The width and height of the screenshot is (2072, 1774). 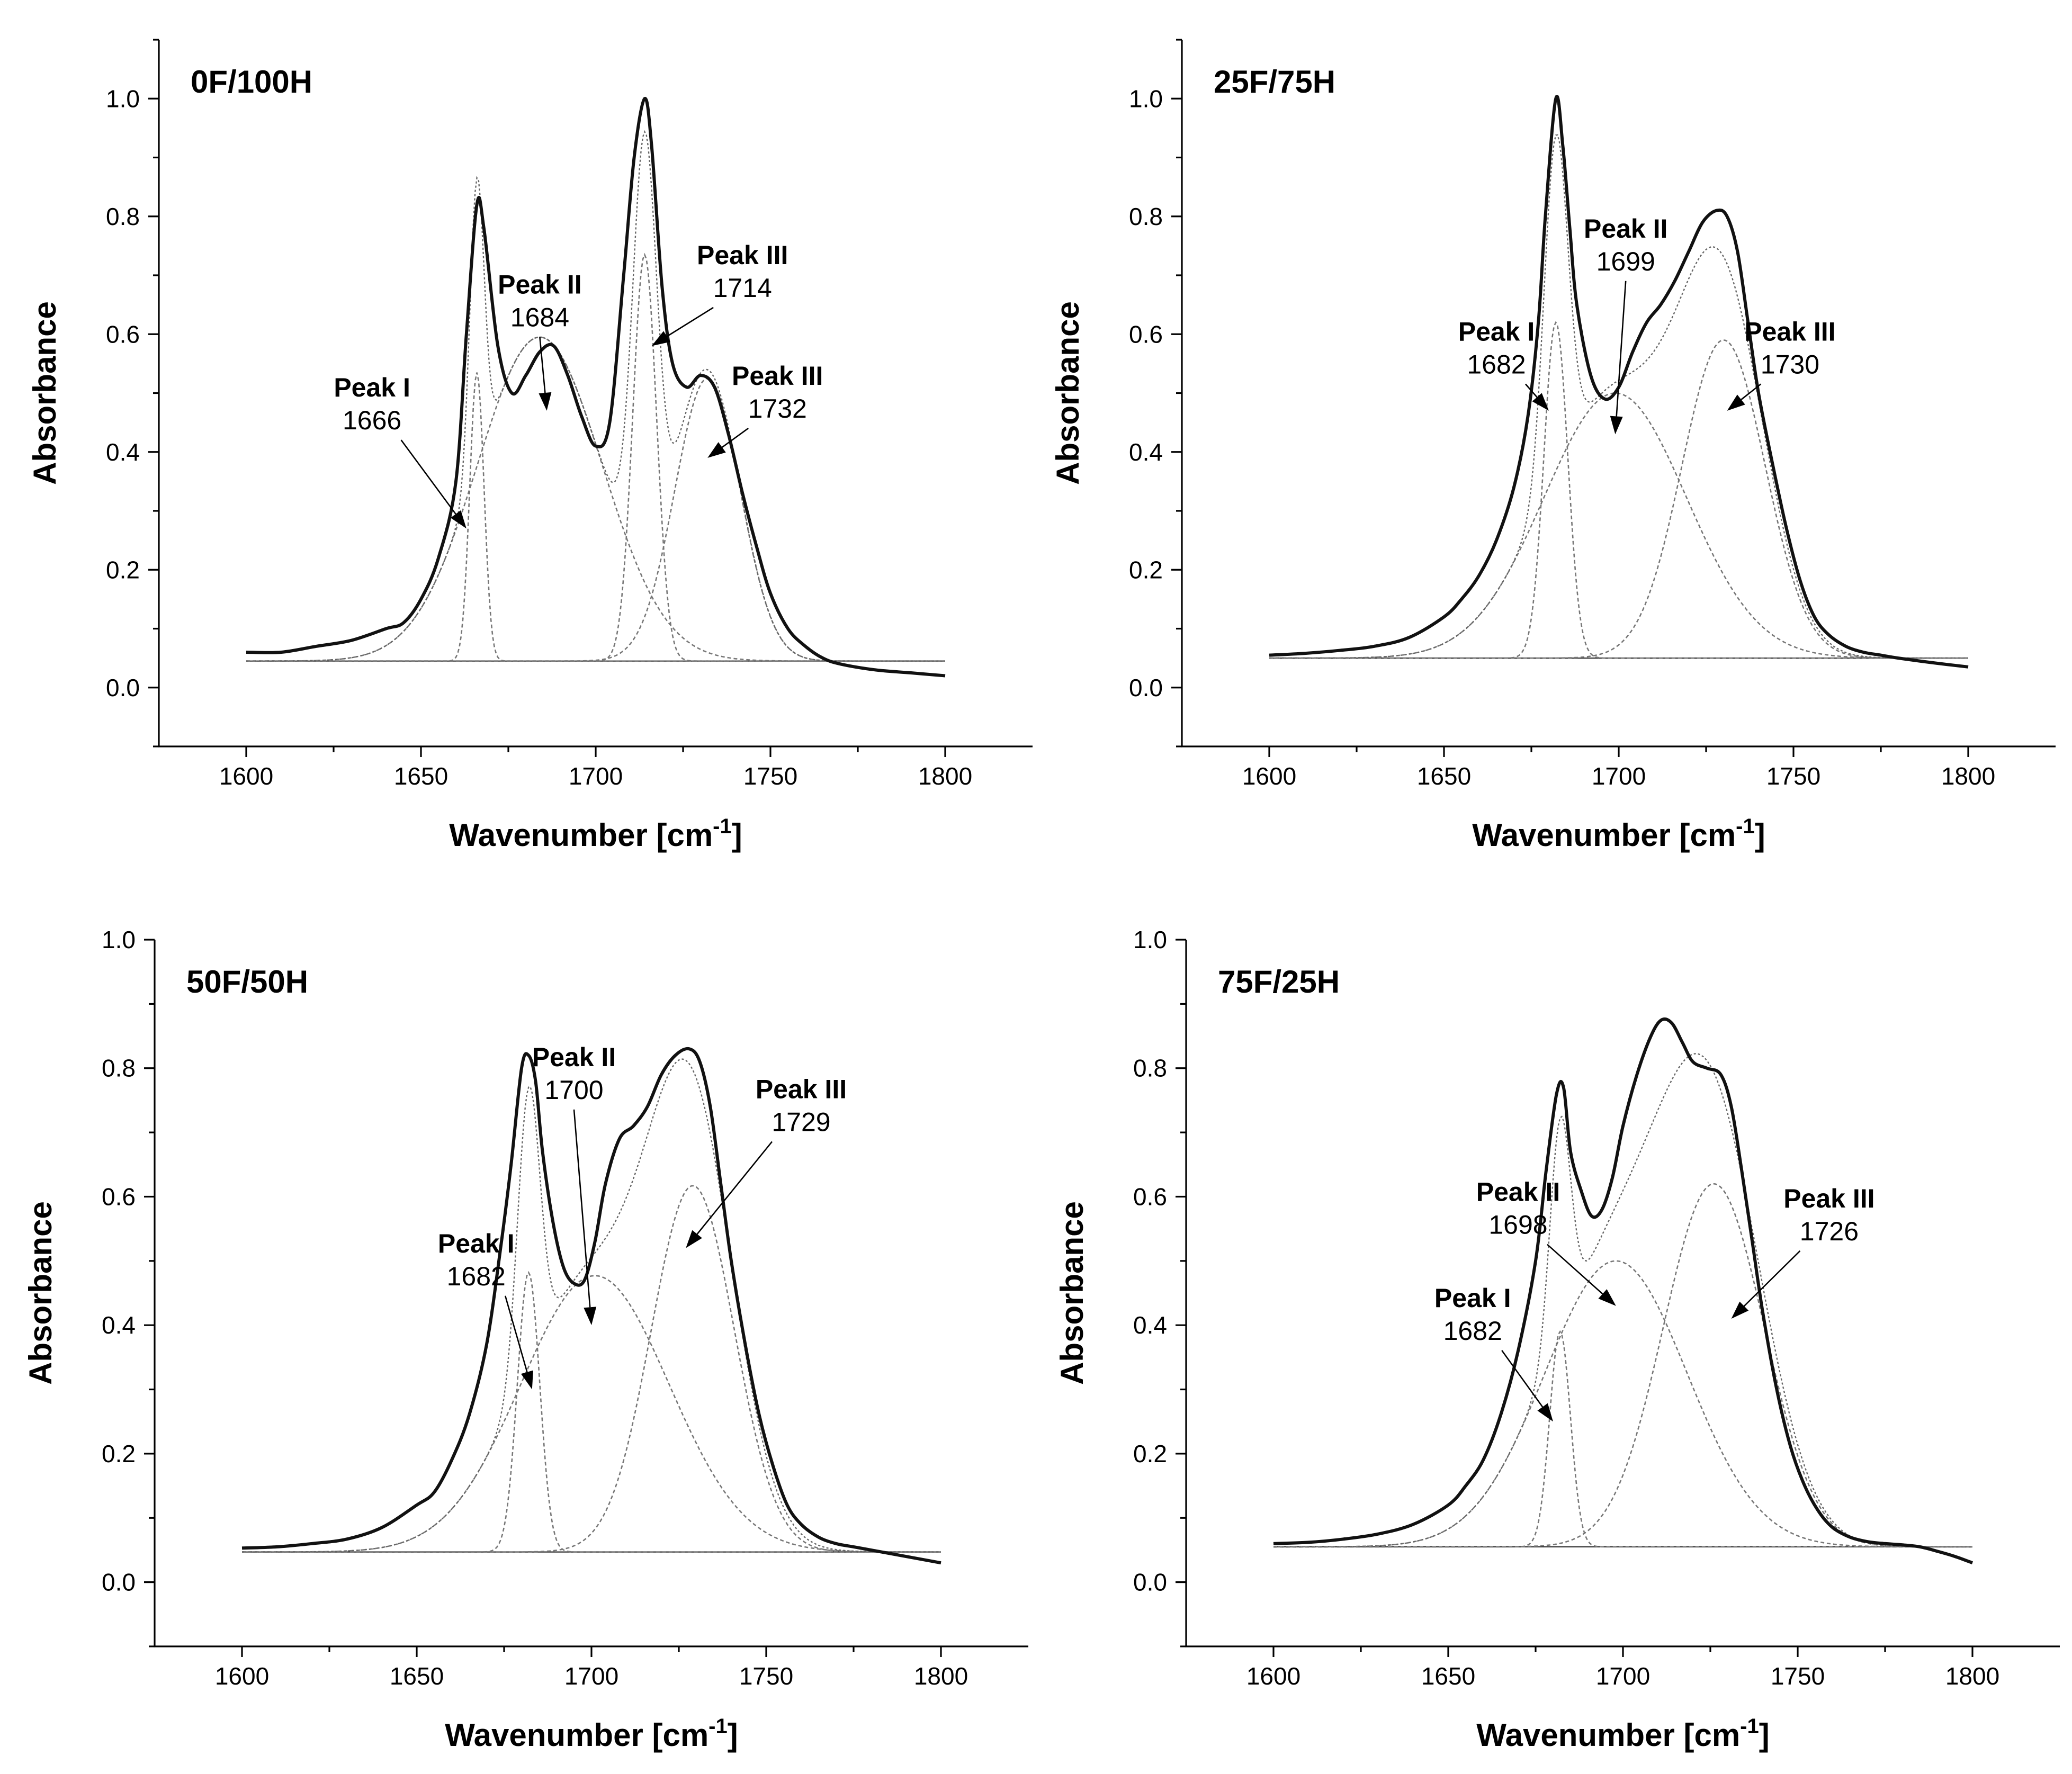 I want to click on peak-label-value: 1730, so click(x=1790, y=365).